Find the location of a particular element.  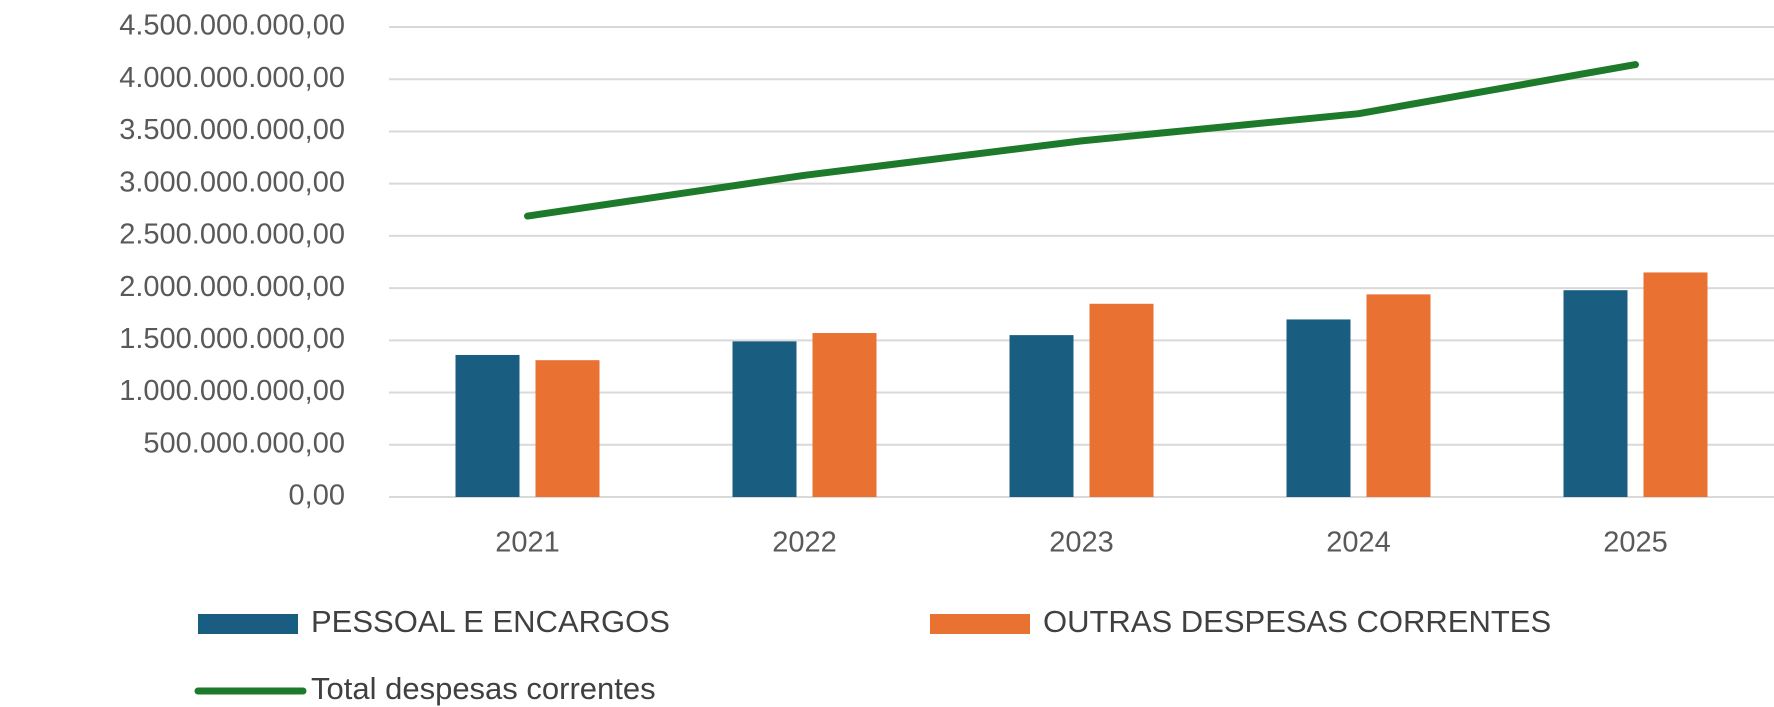

y-tick-label: 4.000.000.000,00 is located at coordinates (232, 78).